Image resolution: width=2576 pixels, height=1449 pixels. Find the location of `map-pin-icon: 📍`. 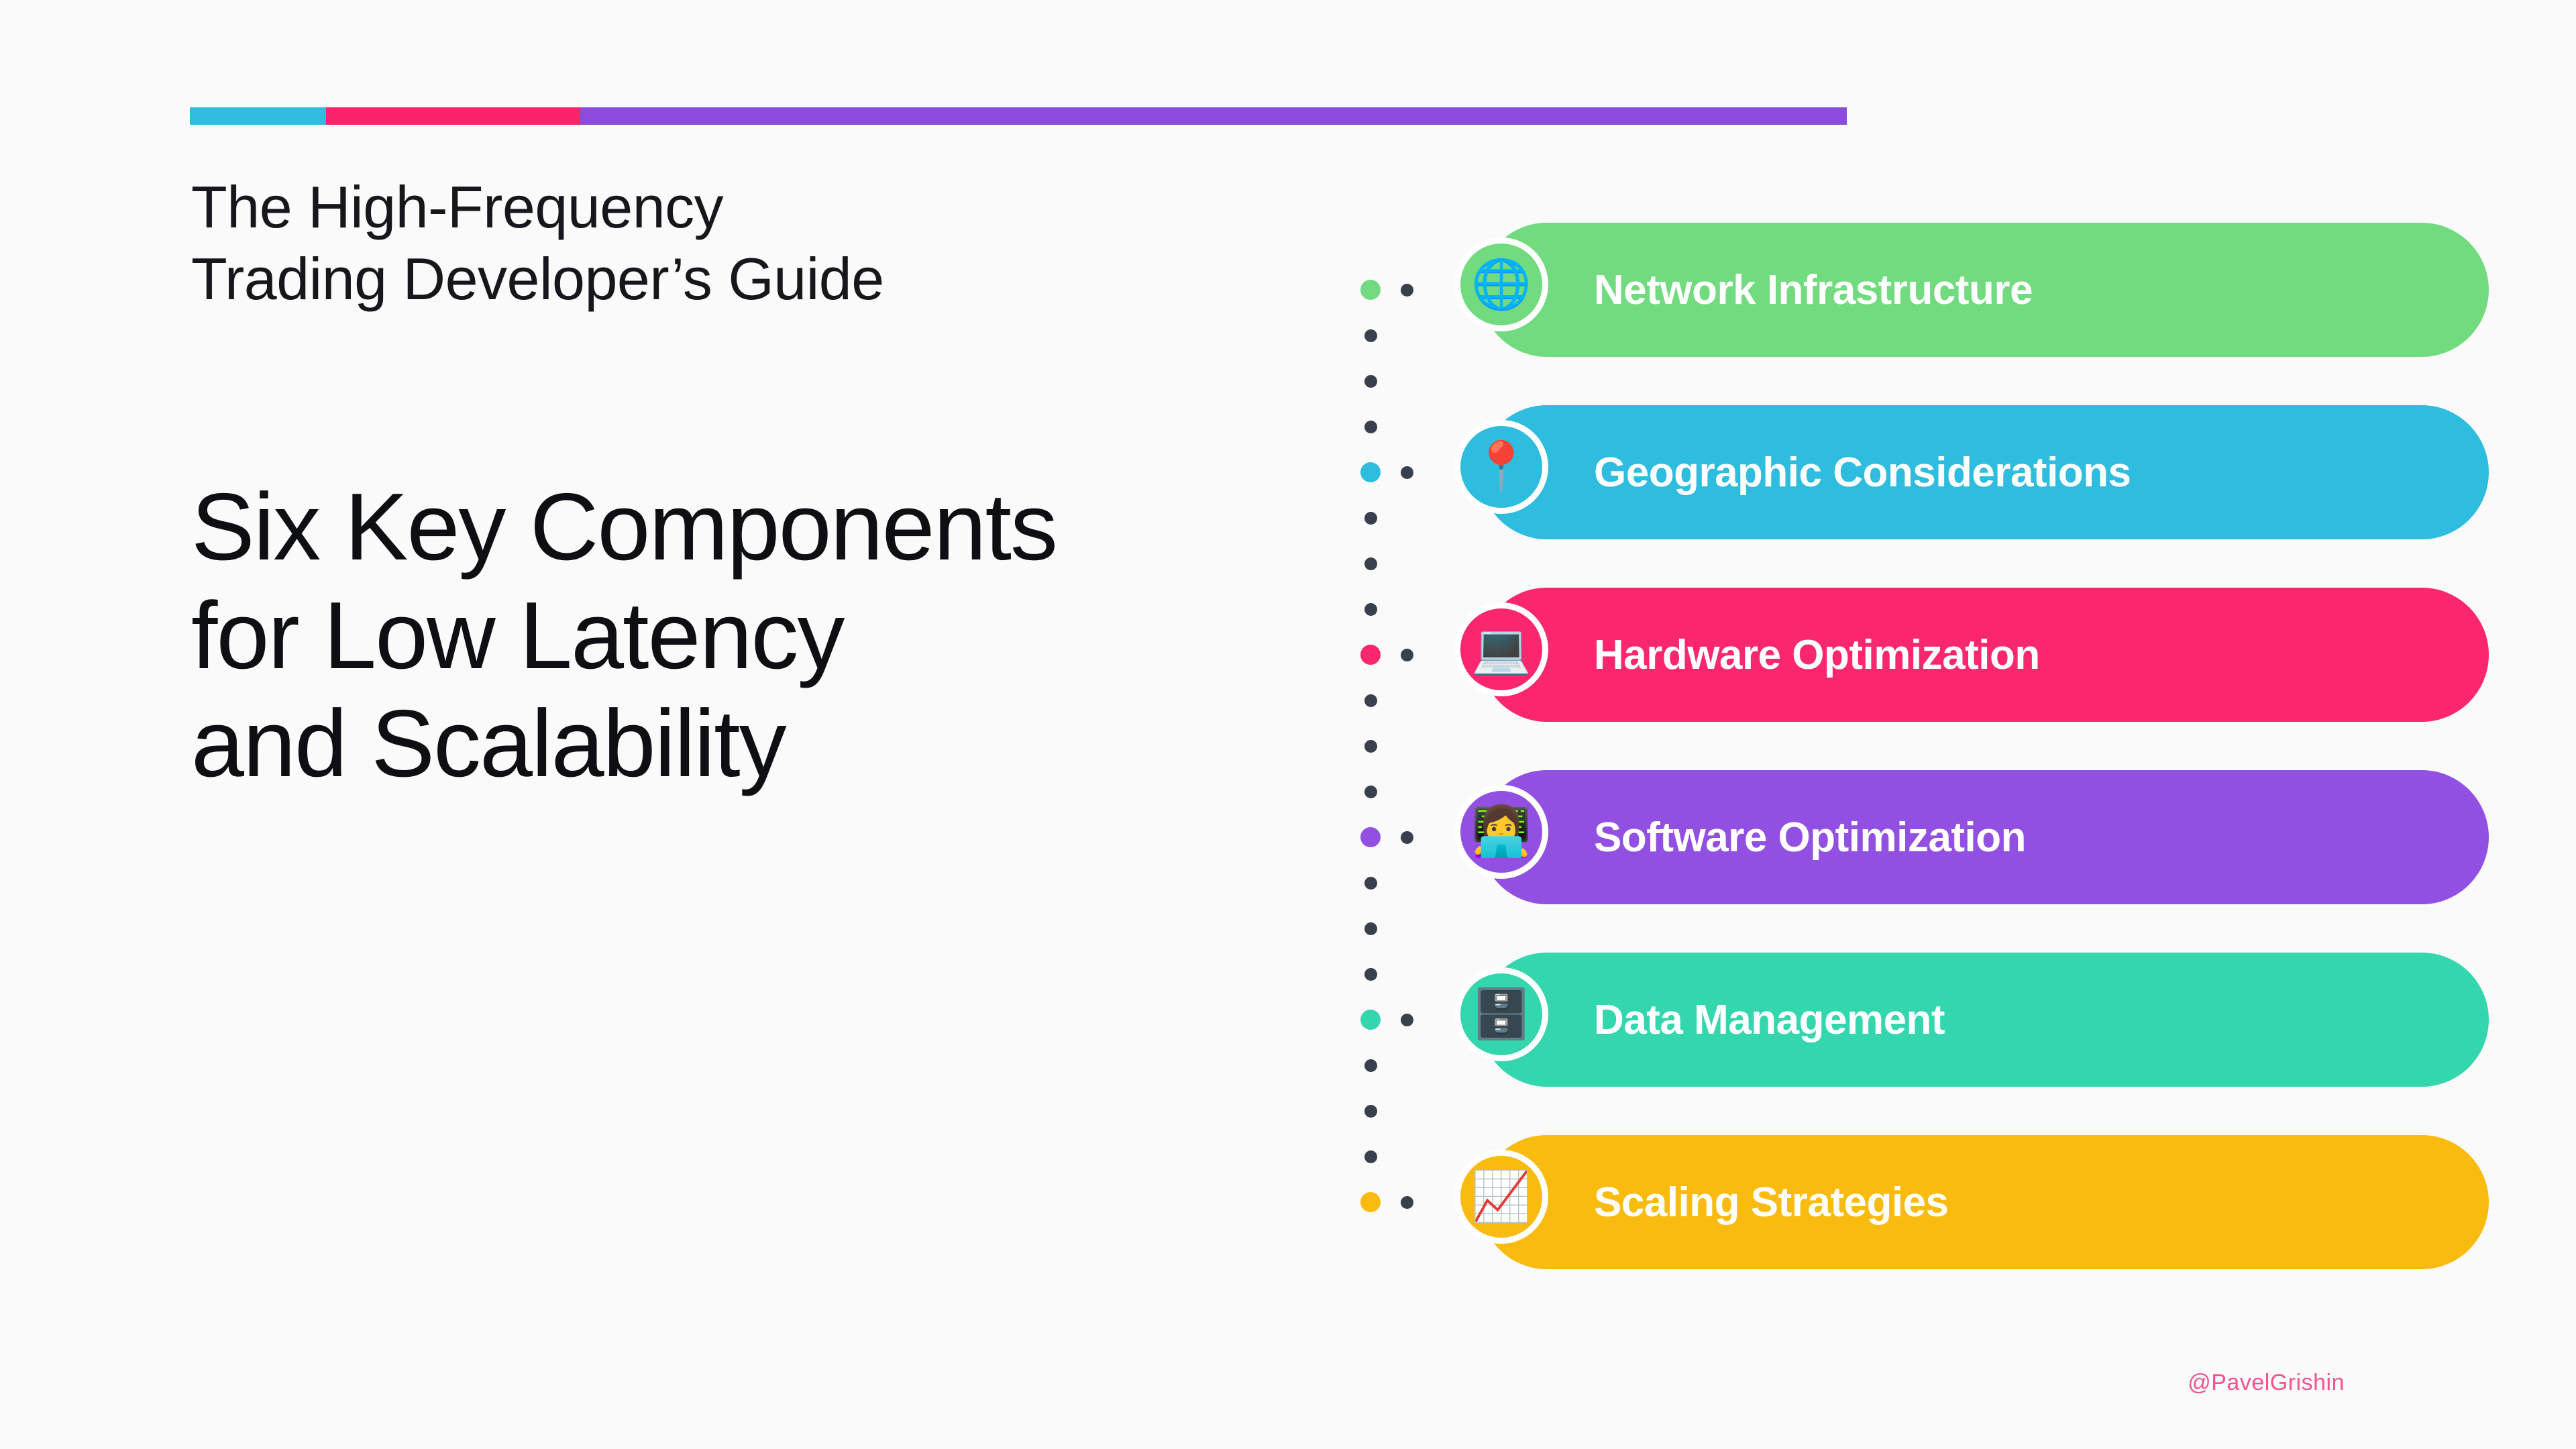

map-pin-icon: 📍 is located at coordinates (1501, 467).